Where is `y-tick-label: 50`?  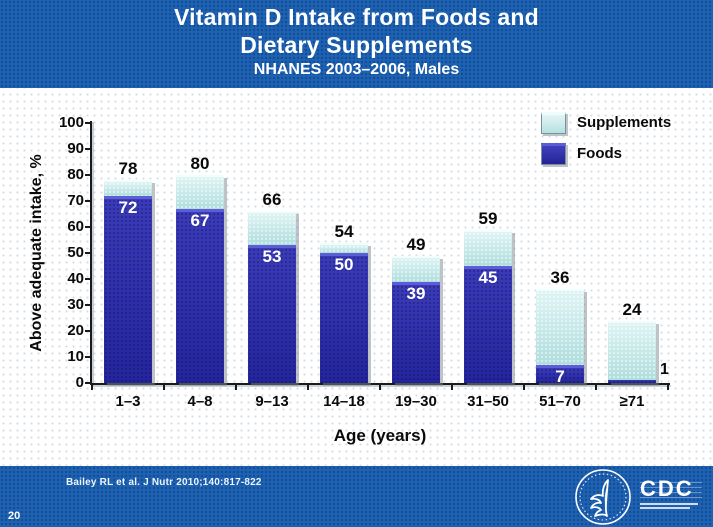
y-tick-label: 50 is located at coordinates (75, 252).